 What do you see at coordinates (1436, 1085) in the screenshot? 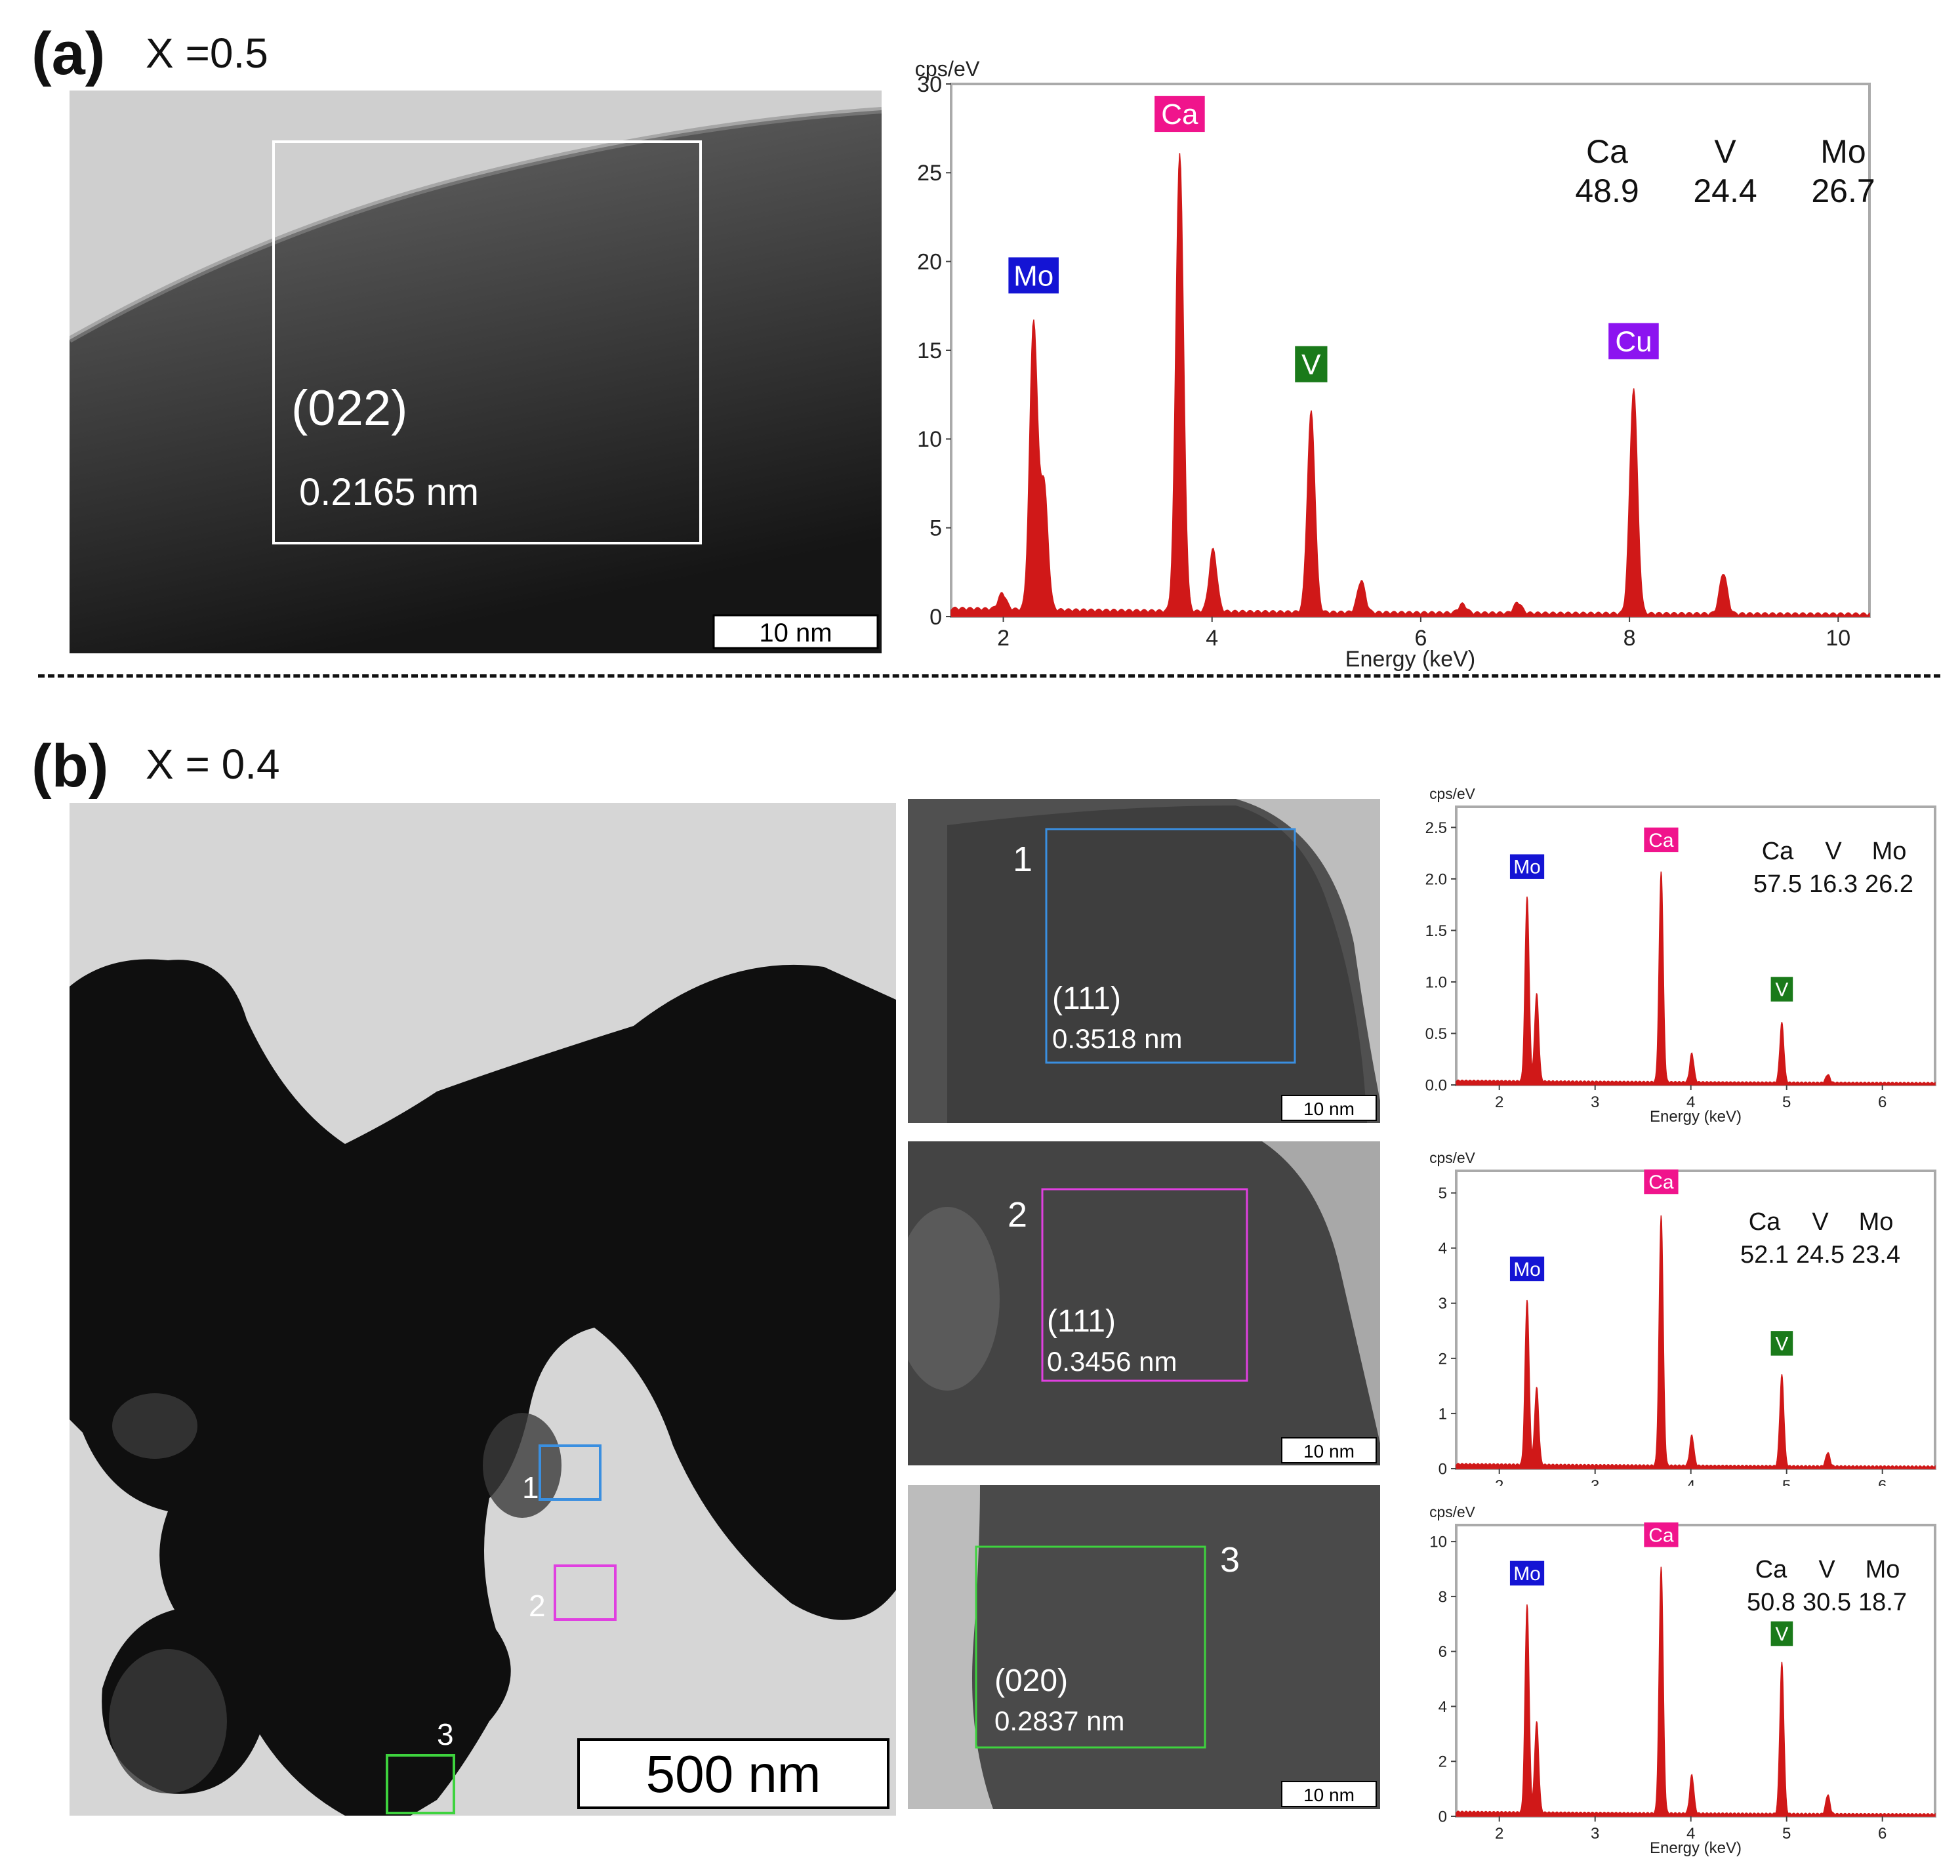
I see `y-tick-label: 0.0` at bounding box center [1436, 1085].